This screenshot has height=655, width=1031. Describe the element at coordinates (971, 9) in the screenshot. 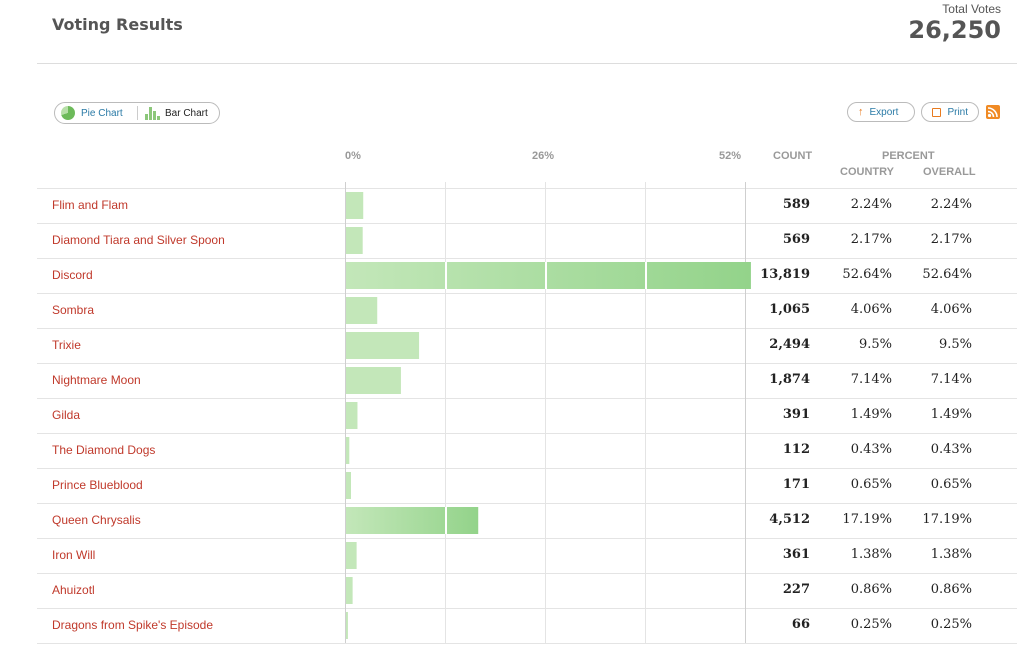

I see `total-votes-label: Total Votes` at that location.